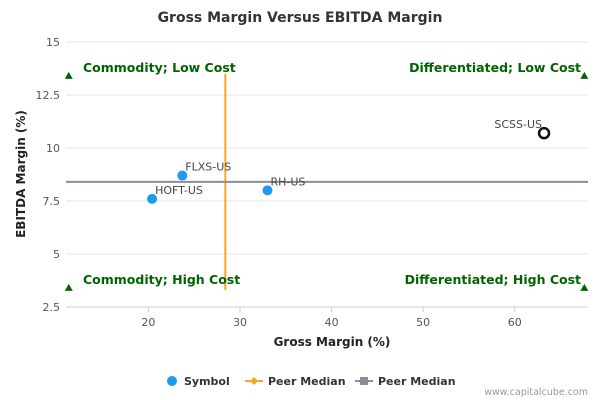 This screenshot has height=400, width=600. I want to click on legend-item-peer-median-x: Peer Median, so click(295, 381).